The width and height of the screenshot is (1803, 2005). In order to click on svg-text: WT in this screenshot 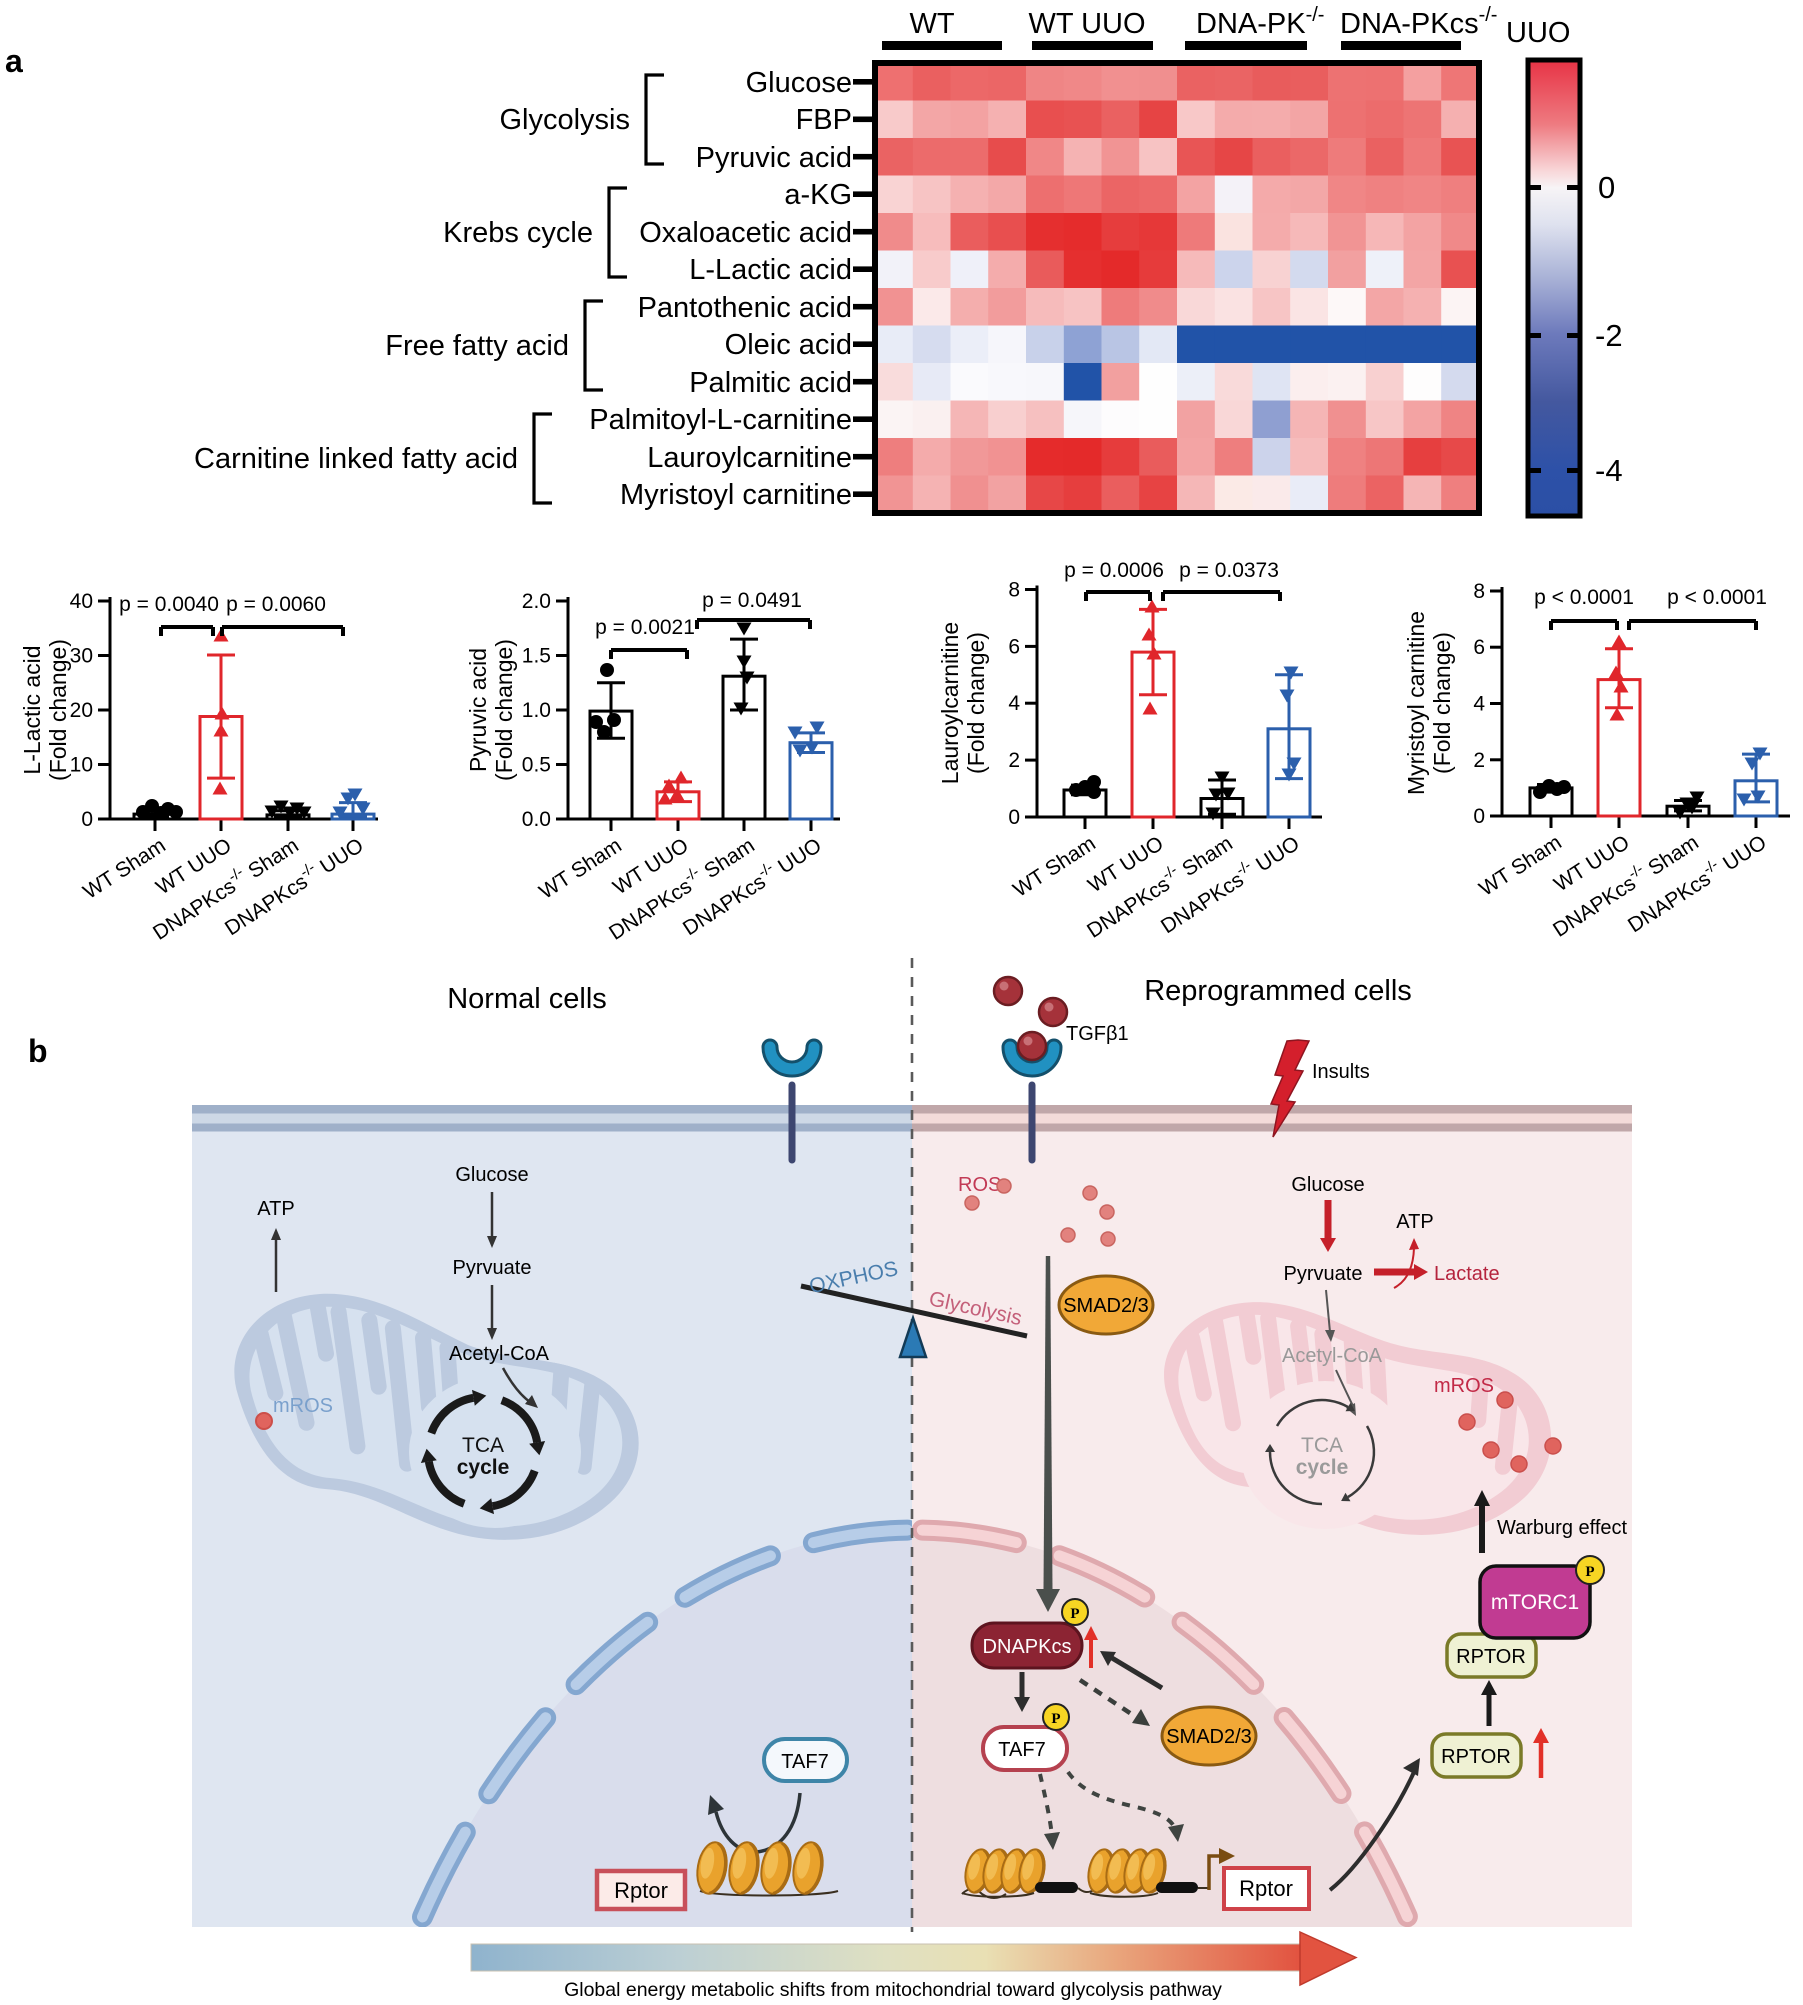, I will do `click(931, 24)`.